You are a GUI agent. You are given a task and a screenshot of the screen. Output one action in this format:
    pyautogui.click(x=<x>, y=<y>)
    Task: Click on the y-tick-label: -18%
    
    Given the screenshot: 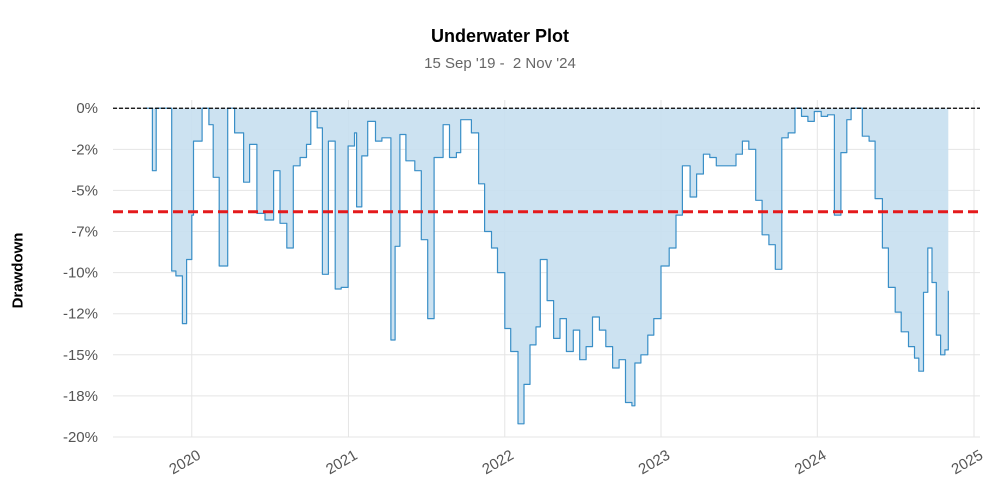 What is the action you would take?
    pyautogui.click(x=80, y=396)
    